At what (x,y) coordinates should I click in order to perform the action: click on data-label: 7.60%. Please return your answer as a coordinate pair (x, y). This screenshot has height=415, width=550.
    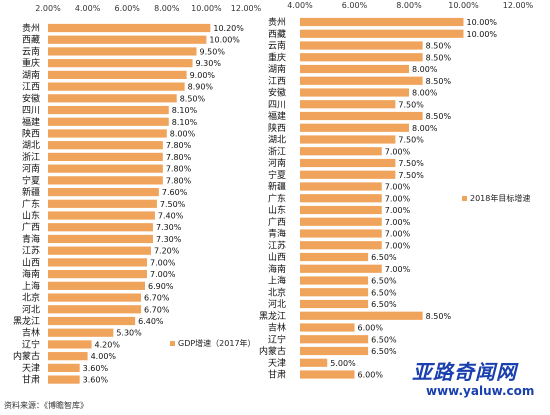
    Looking at the image, I should click on (175, 192).